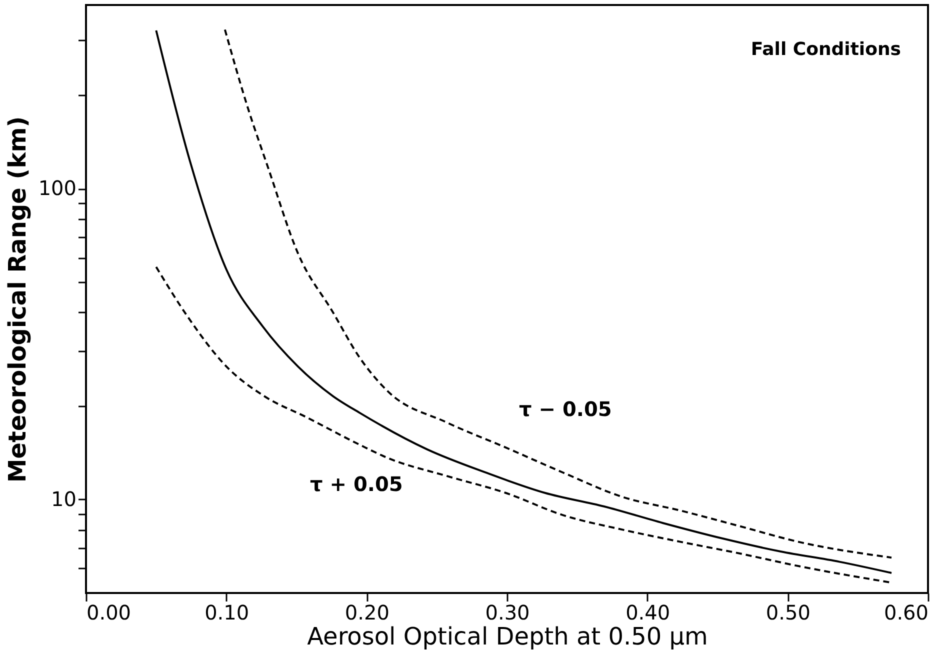  What do you see at coordinates (63, 498) in the screenshot?
I see `y-tick-label: 10` at bounding box center [63, 498].